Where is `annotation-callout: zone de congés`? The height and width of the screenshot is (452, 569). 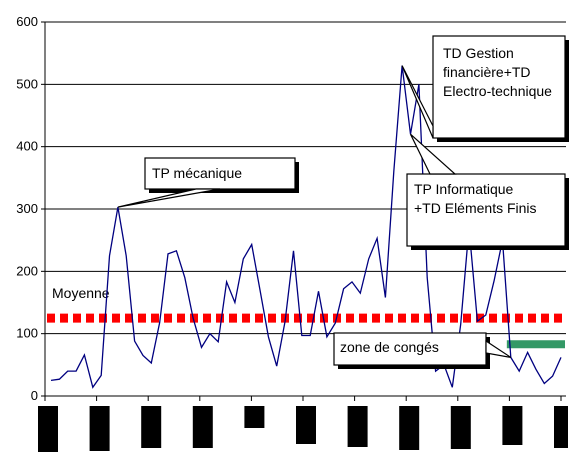 annotation-callout: zone de congés is located at coordinates (422, 350).